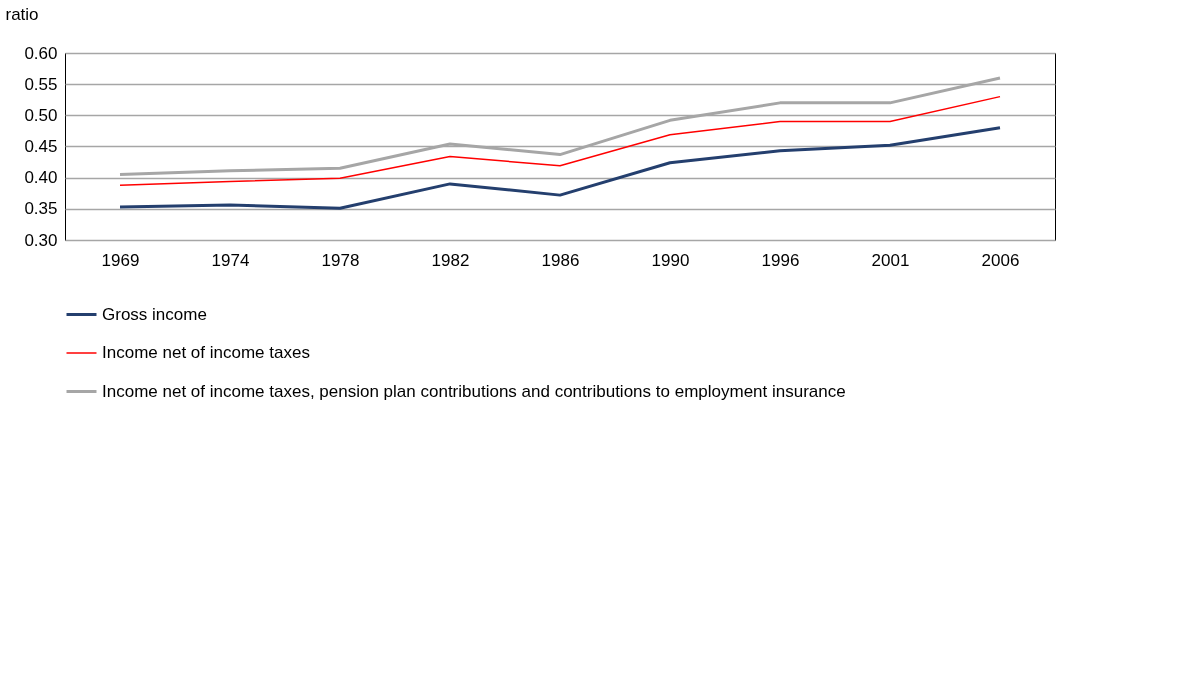 The width and height of the screenshot is (1188, 681). Describe the element at coordinates (206, 352) in the screenshot. I see `legend-label: Income net of income taxes` at that location.